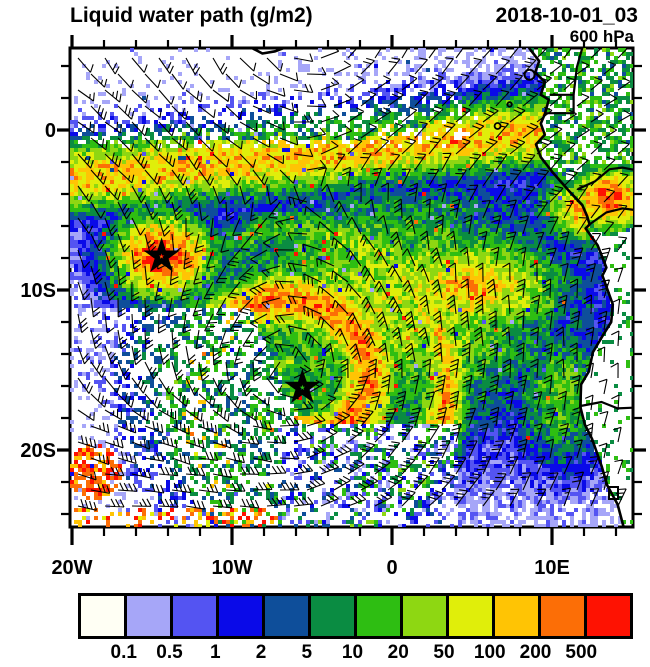 The width and height of the screenshot is (650, 667). What do you see at coordinates (391, 568) in the screenshot?
I see `x-axis-label: 0` at bounding box center [391, 568].